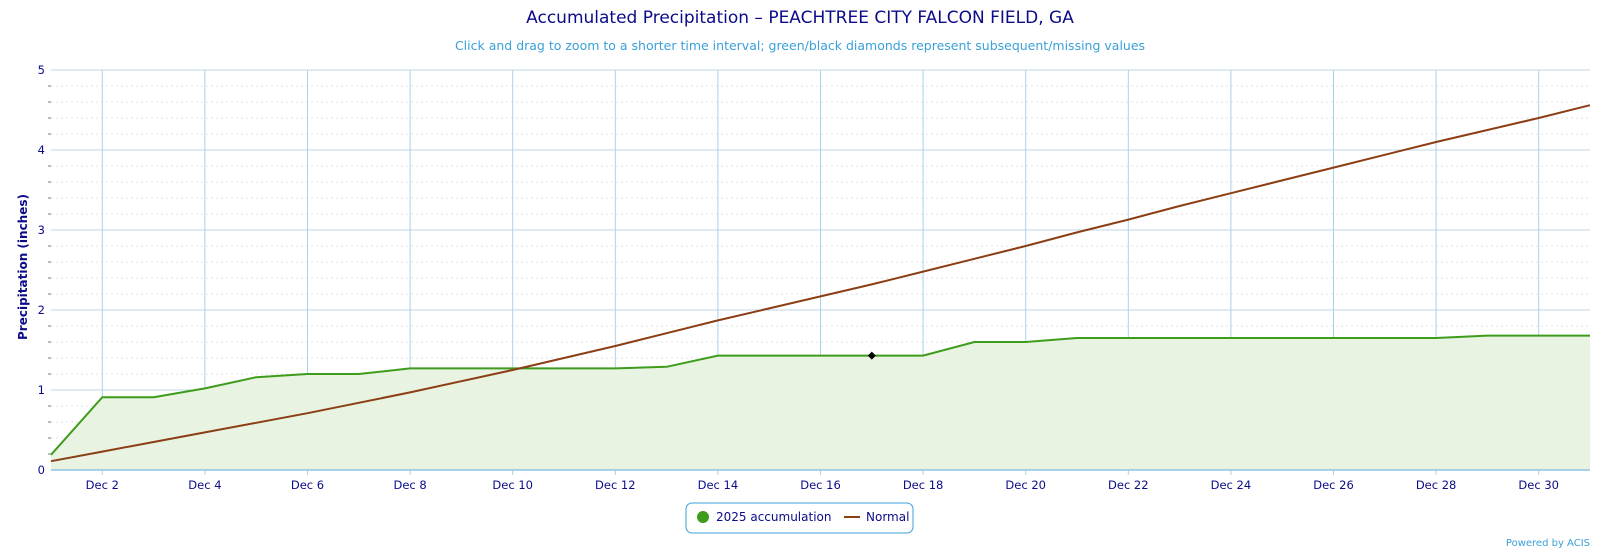 The height and width of the screenshot is (552, 1600). I want to click on x-tick-label: Dec 8, so click(409, 485).